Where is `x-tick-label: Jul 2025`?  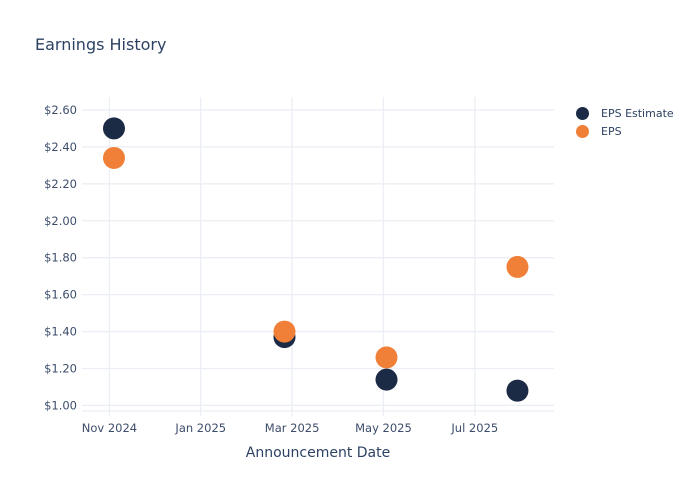
x-tick-label: Jul 2025 is located at coordinates (474, 428).